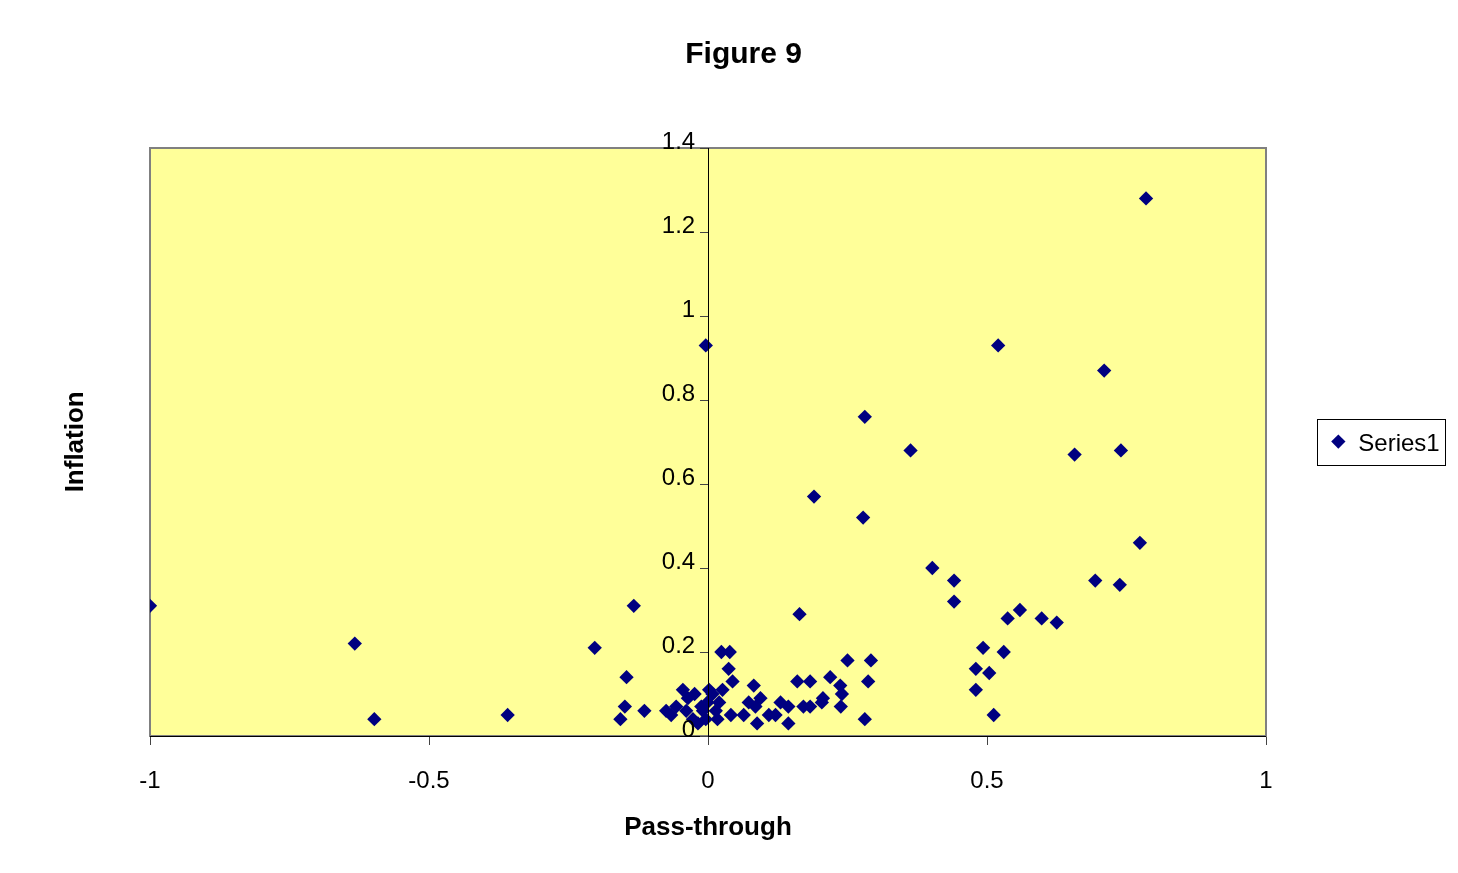 This screenshot has width=1458, height=873. What do you see at coordinates (678, 477) in the screenshot?
I see `y-tick-label: 0.6` at bounding box center [678, 477].